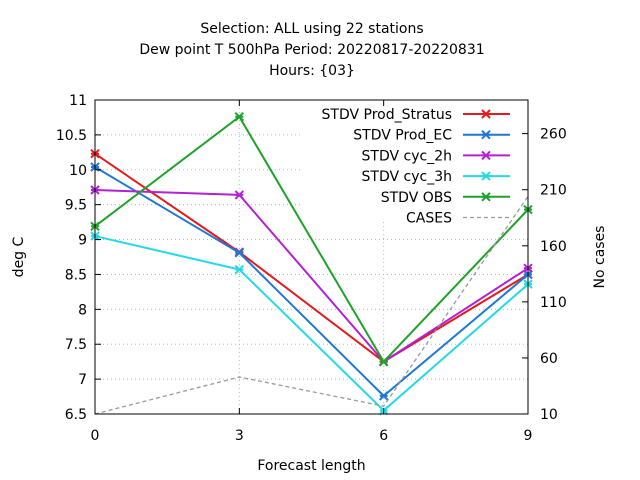  What do you see at coordinates (528, 436) in the screenshot?
I see `x-tick-label: 9` at bounding box center [528, 436].